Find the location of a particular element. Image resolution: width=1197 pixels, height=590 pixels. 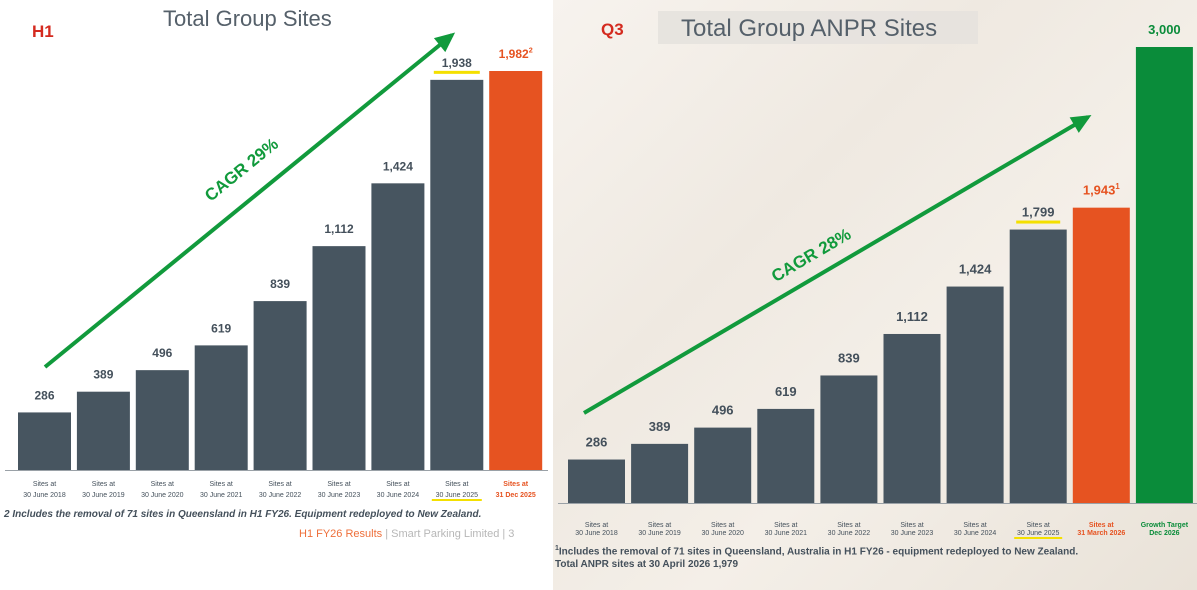

tick-label: Growth Target is located at coordinates (1165, 525).